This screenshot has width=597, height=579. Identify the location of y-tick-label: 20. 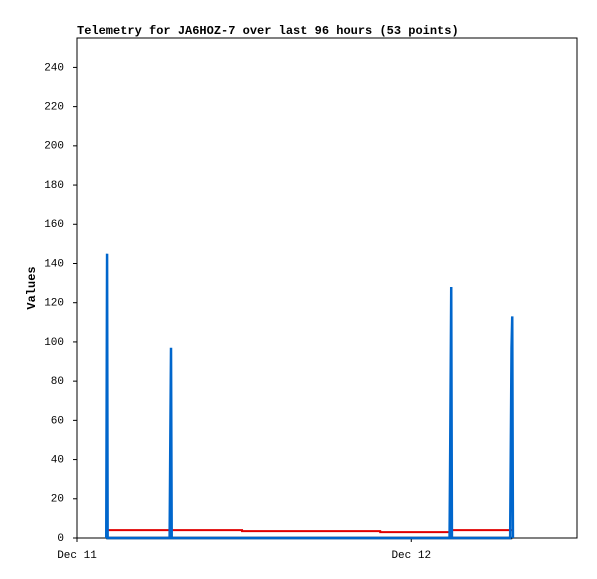
(57, 500).